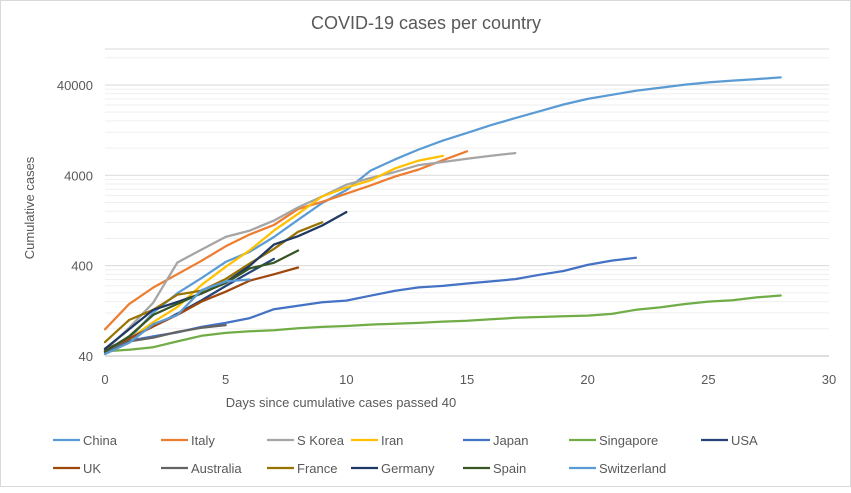 This screenshot has width=851, height=493. I want to click on x-tick-label: 5, so click(225, 379).